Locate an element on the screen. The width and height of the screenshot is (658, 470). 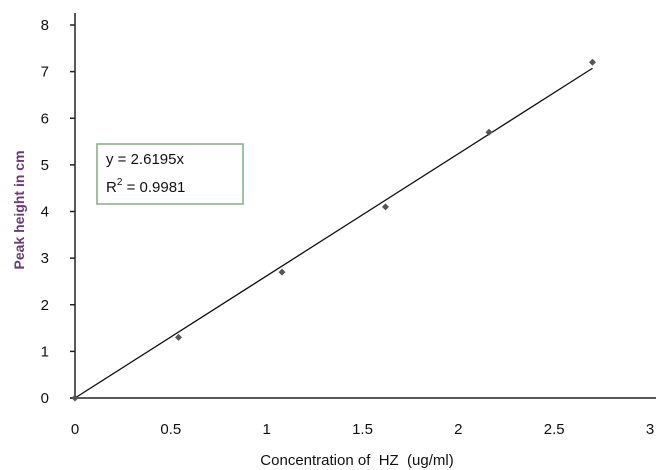
x-tick-label: 0 is located at coordinates (75, 429).